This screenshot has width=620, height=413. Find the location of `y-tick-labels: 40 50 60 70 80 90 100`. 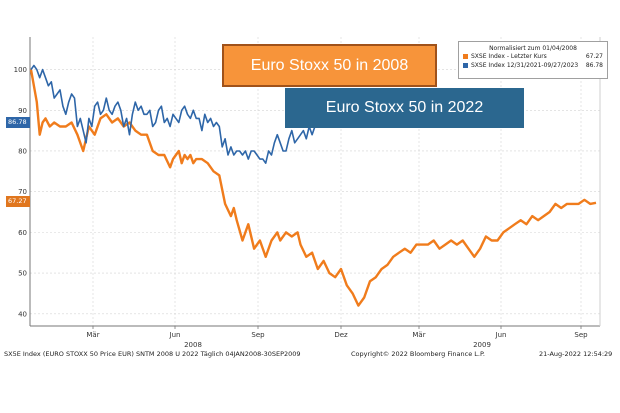

y-tick-labels: 40 50 60 70 80 90 100 is located at coordinates (20, 192).